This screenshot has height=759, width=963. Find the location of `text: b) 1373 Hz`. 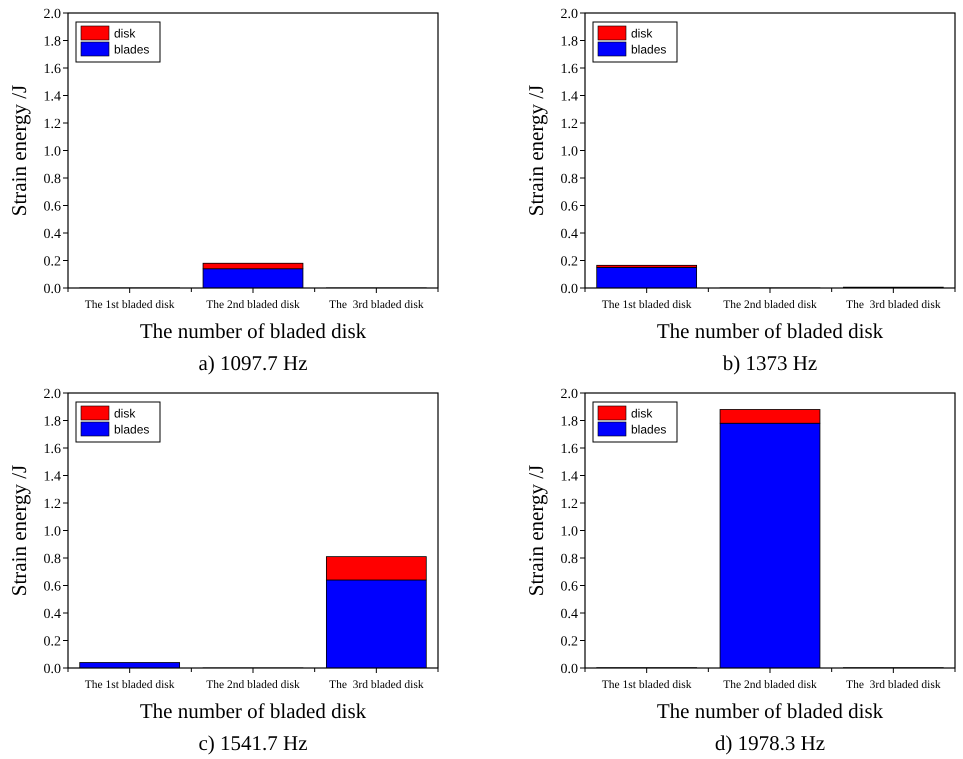

text: b) 1373 Hz is located at coordinates (770, 363).